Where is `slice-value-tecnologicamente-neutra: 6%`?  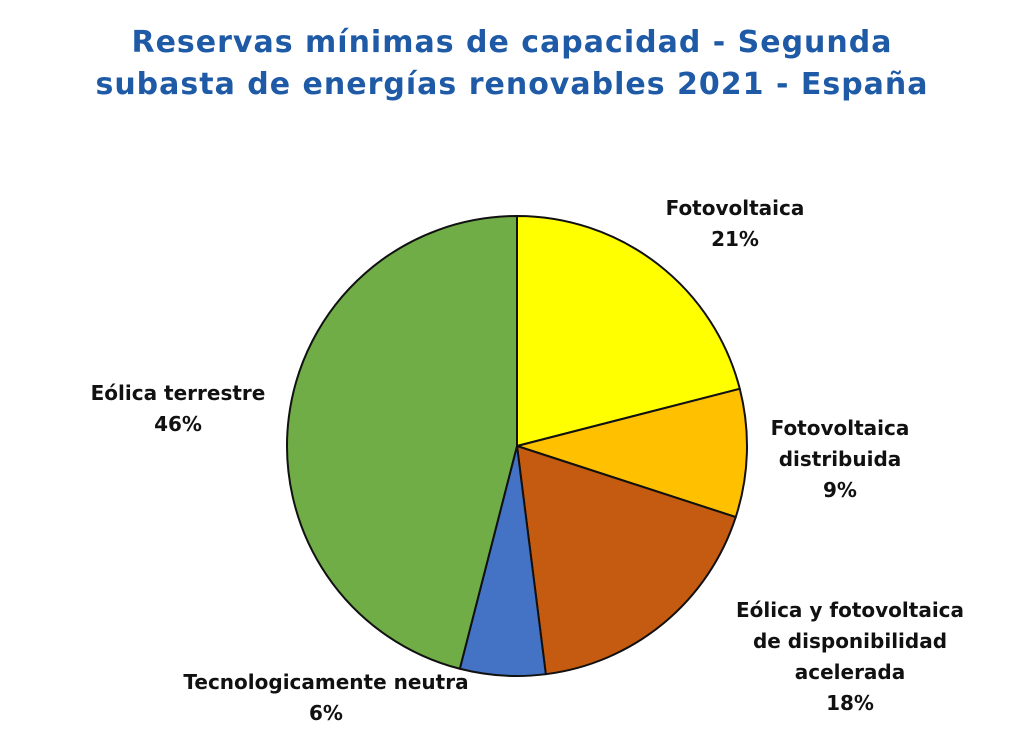 slice-value-tecnologicamente-neutra: 6% is located at coordinates (326, 713).